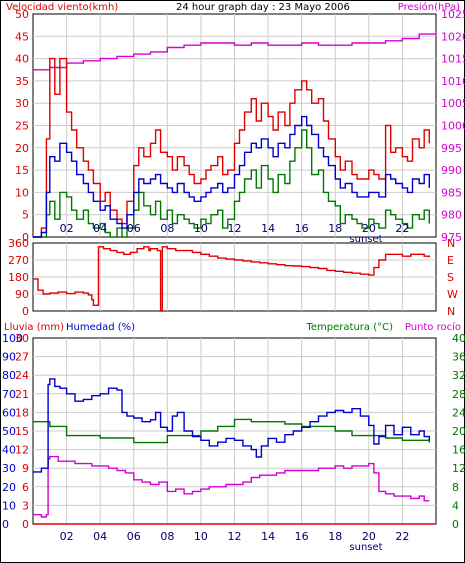 The width and height of the screenshot is (465, 563). What do you see at coordinates (455, 524) in the screenshot?
I see `temperature-axis-tick-0: 0` at bounding box center [455, 524].